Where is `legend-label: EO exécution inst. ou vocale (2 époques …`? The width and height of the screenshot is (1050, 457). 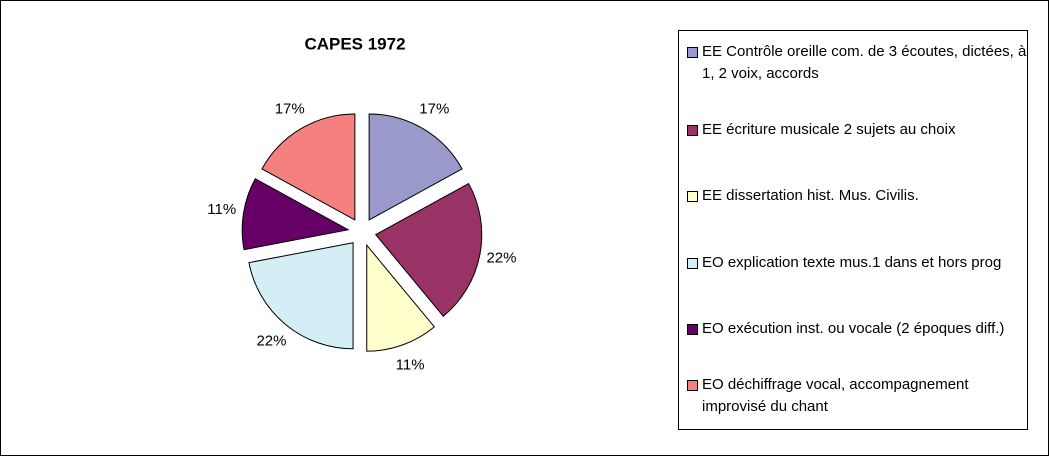
legend-label: EO exécution inst. ou vocale (2 époques … is located at coordinates (853, 328).